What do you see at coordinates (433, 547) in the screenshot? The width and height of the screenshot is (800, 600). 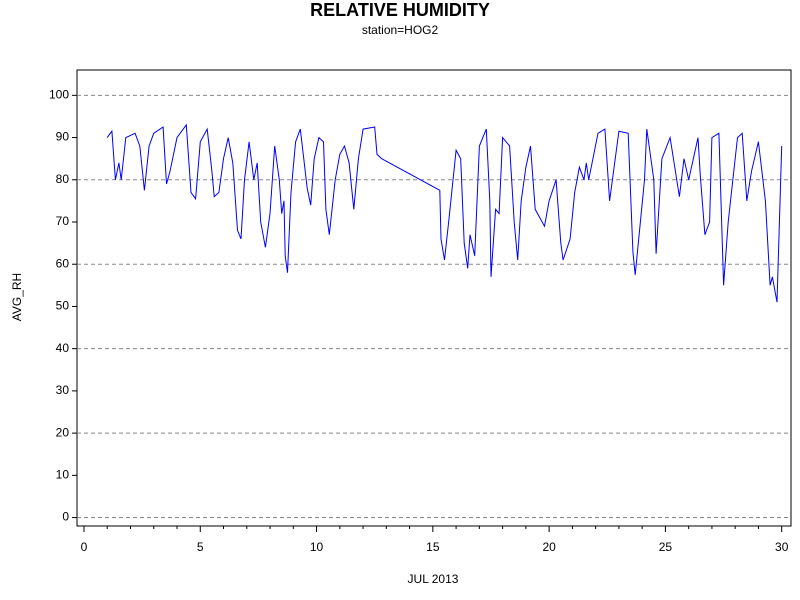 I see `x-tick-label: 15` at bounding box center [433, 547].